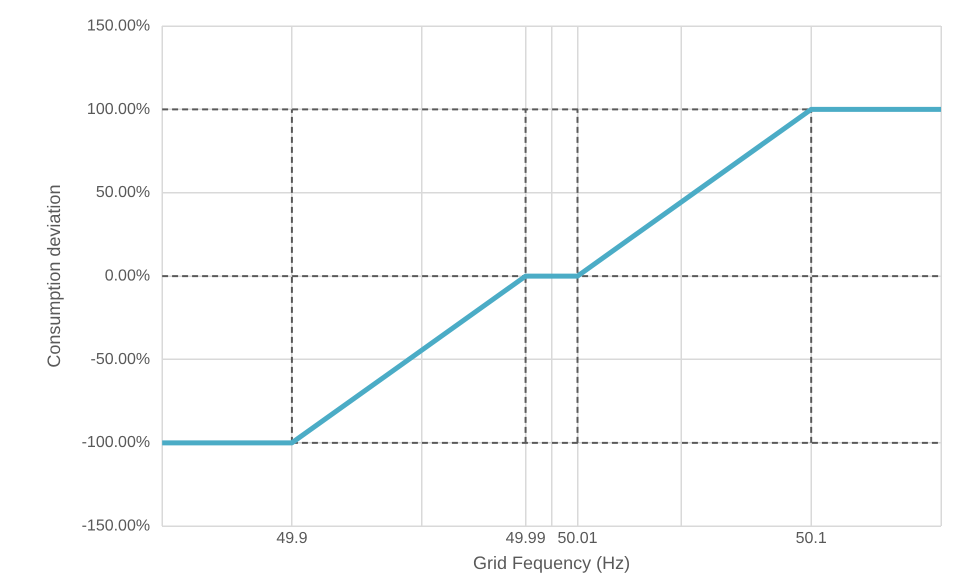 The width and height of the screenshot is (959, 579). Describe the element at coordinates (54, 276) in the screenshot. I see `y-axis-title: Consumption deviation` at that location.